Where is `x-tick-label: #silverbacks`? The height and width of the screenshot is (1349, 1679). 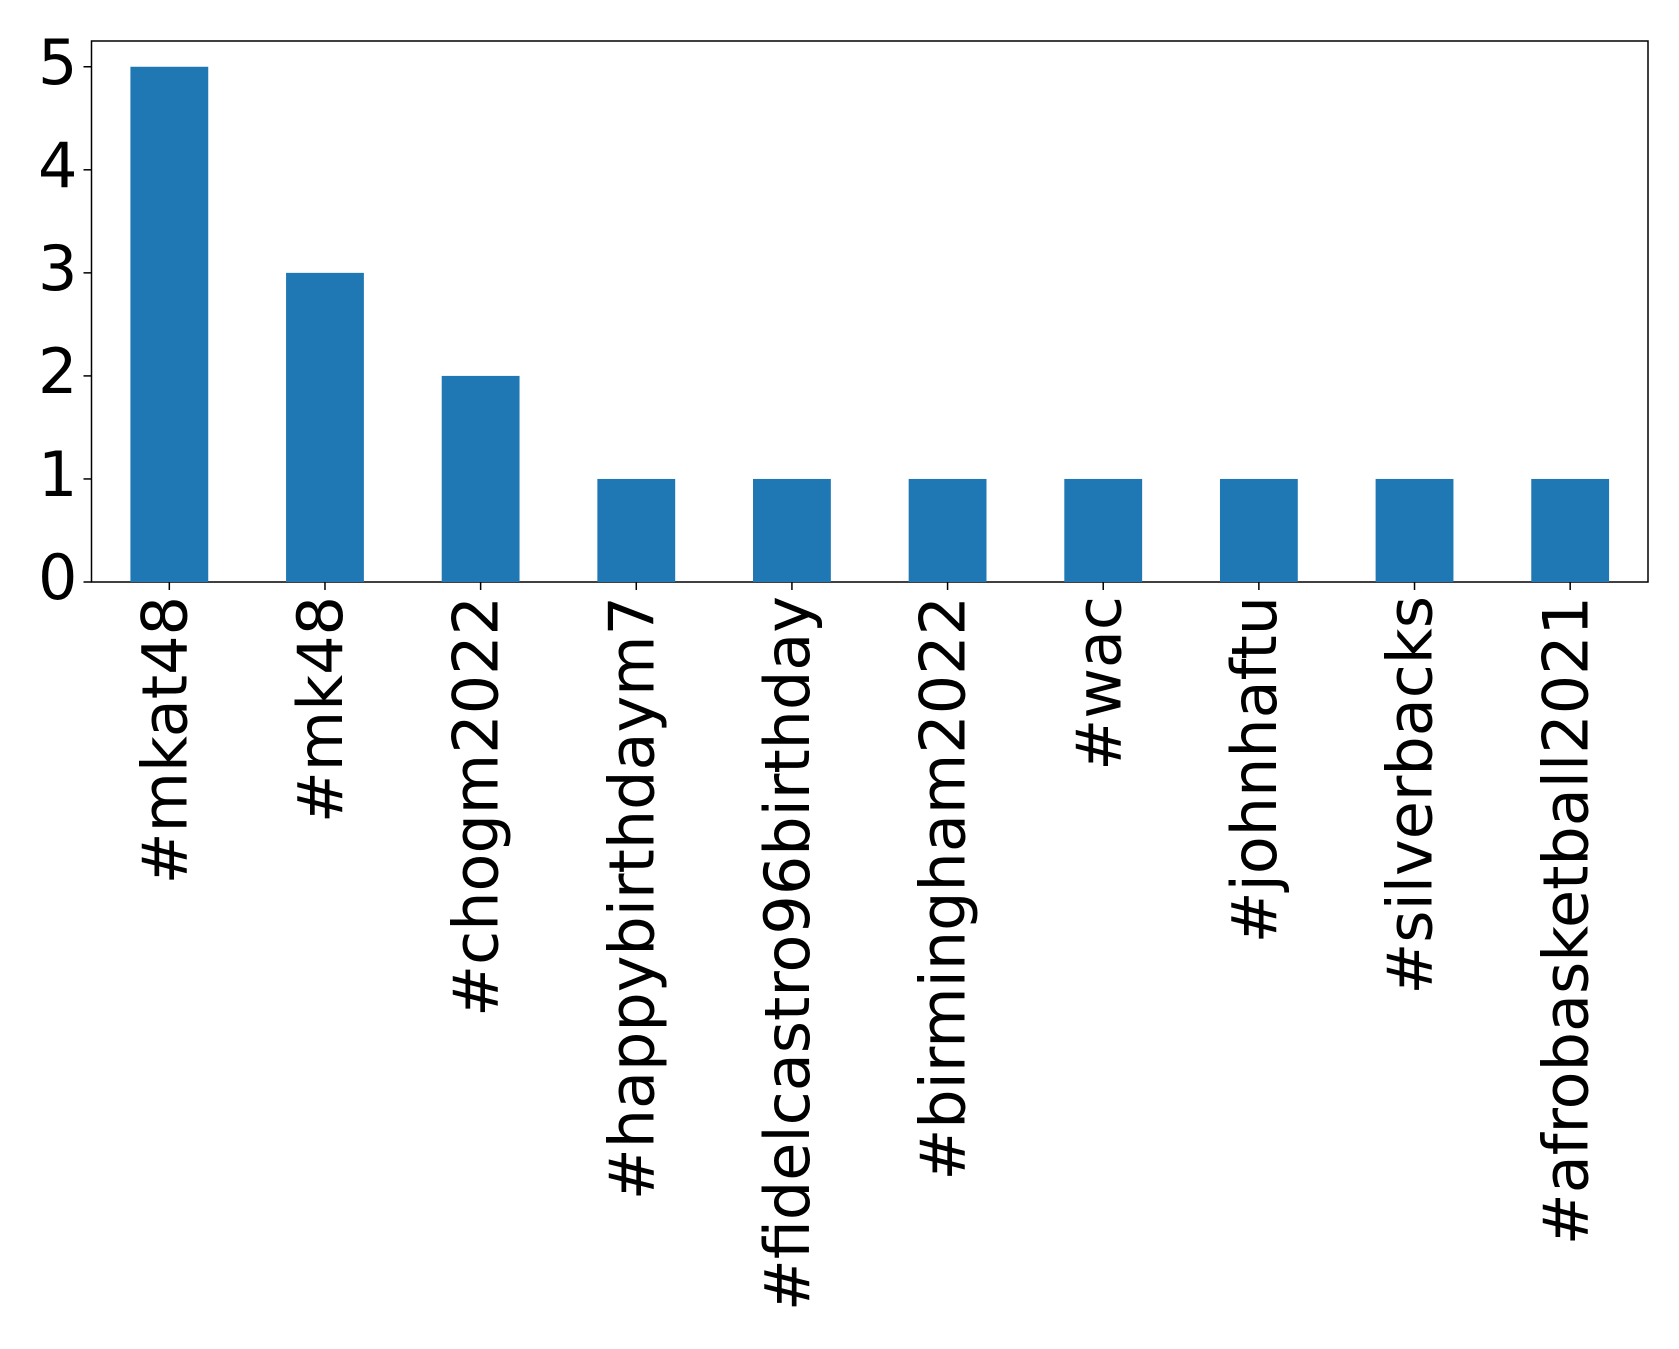 x-tick-label: #silverbacks is located at coordinates (1410, 795).